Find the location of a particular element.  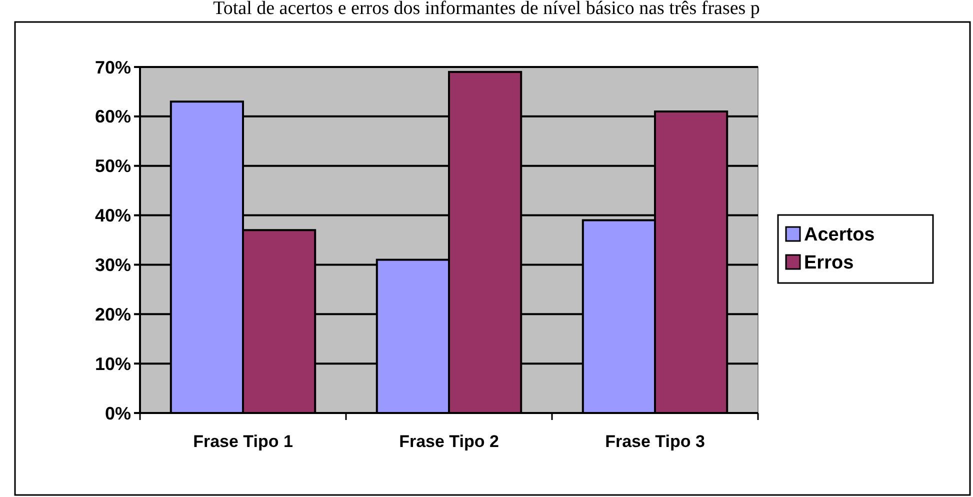

chart-title: Total de acertos e erros dos informantes de nível básico nas três frases p is located at coordinates (486, 9).